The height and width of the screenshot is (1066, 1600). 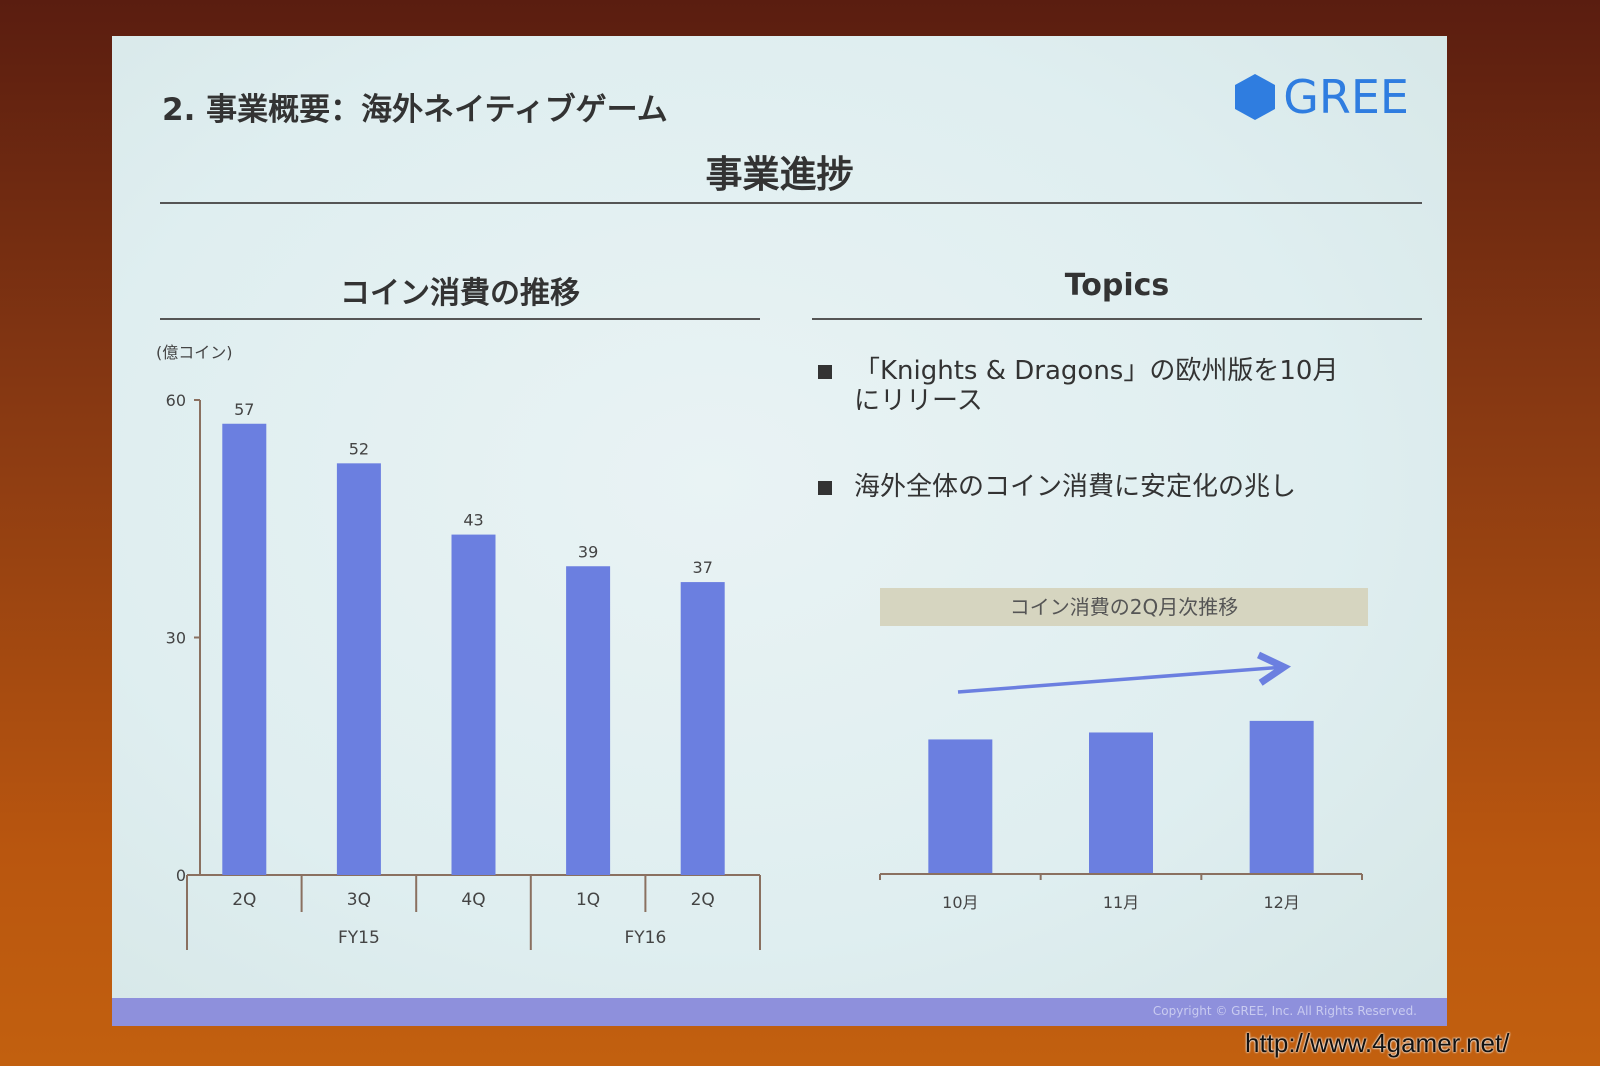 I want to click on hexagon-logo-icon, so click(x=1255, y=97).